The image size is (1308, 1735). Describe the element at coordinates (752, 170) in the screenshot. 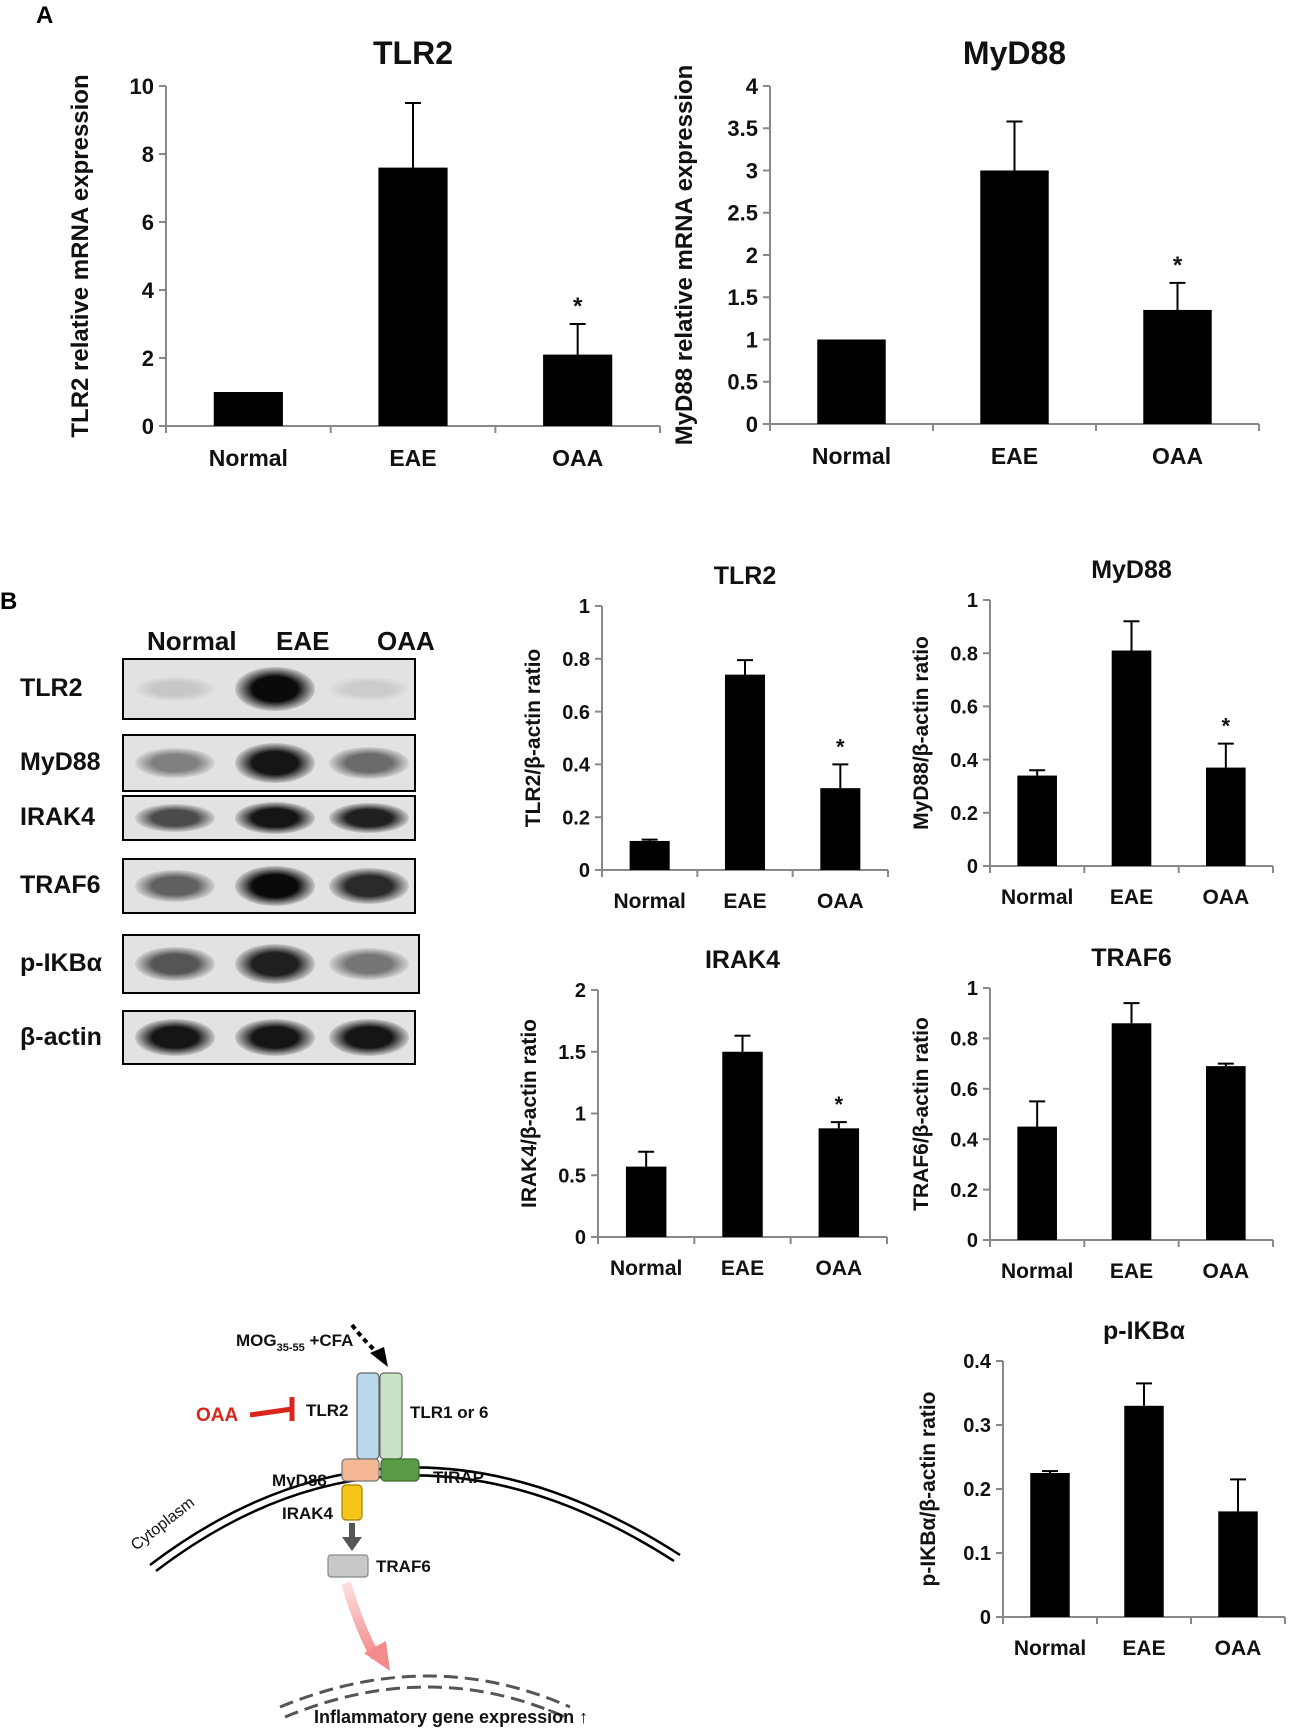

I see `y-tick-label: 3` at that location.